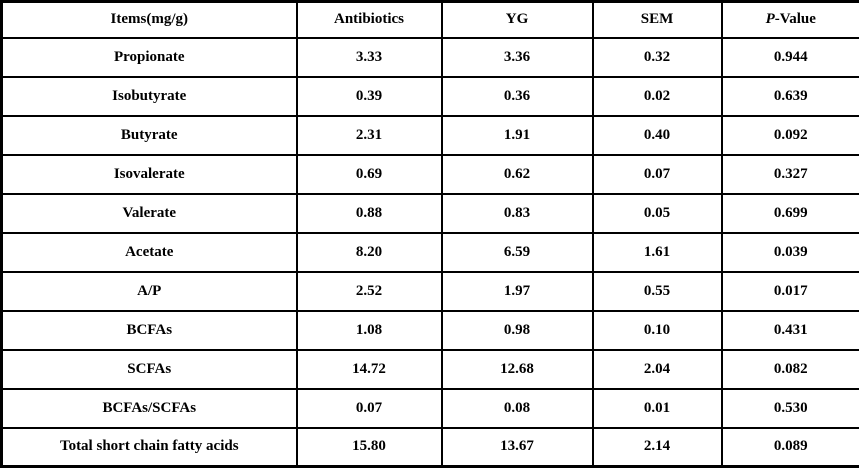 The image size is (859, 468). I want to click on cell-value: 2.04, so click(657, 369).